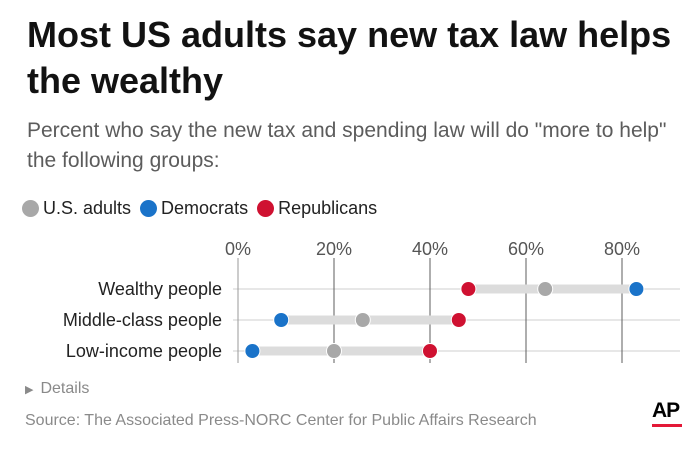 The height and width of the screenshot is (454, 699). I want to click on ap-logo-text: AP, so click(666, 410).